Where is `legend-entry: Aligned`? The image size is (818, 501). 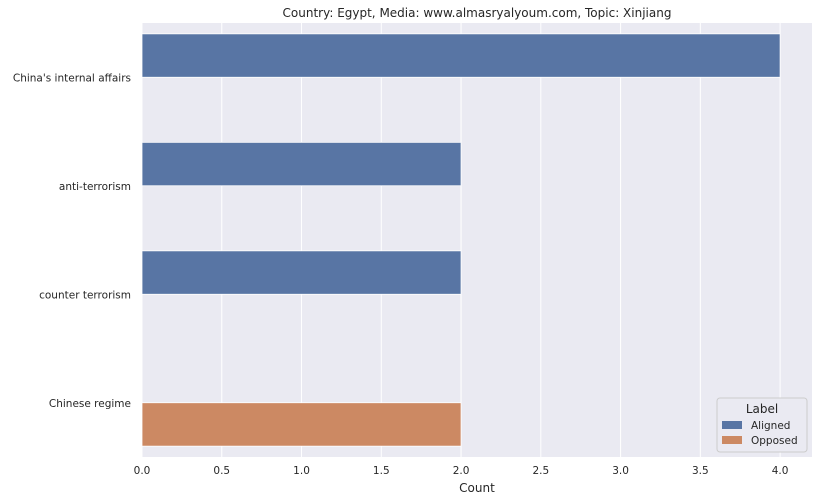 legend-entry: Aligned is located at coordinates (770, 426).